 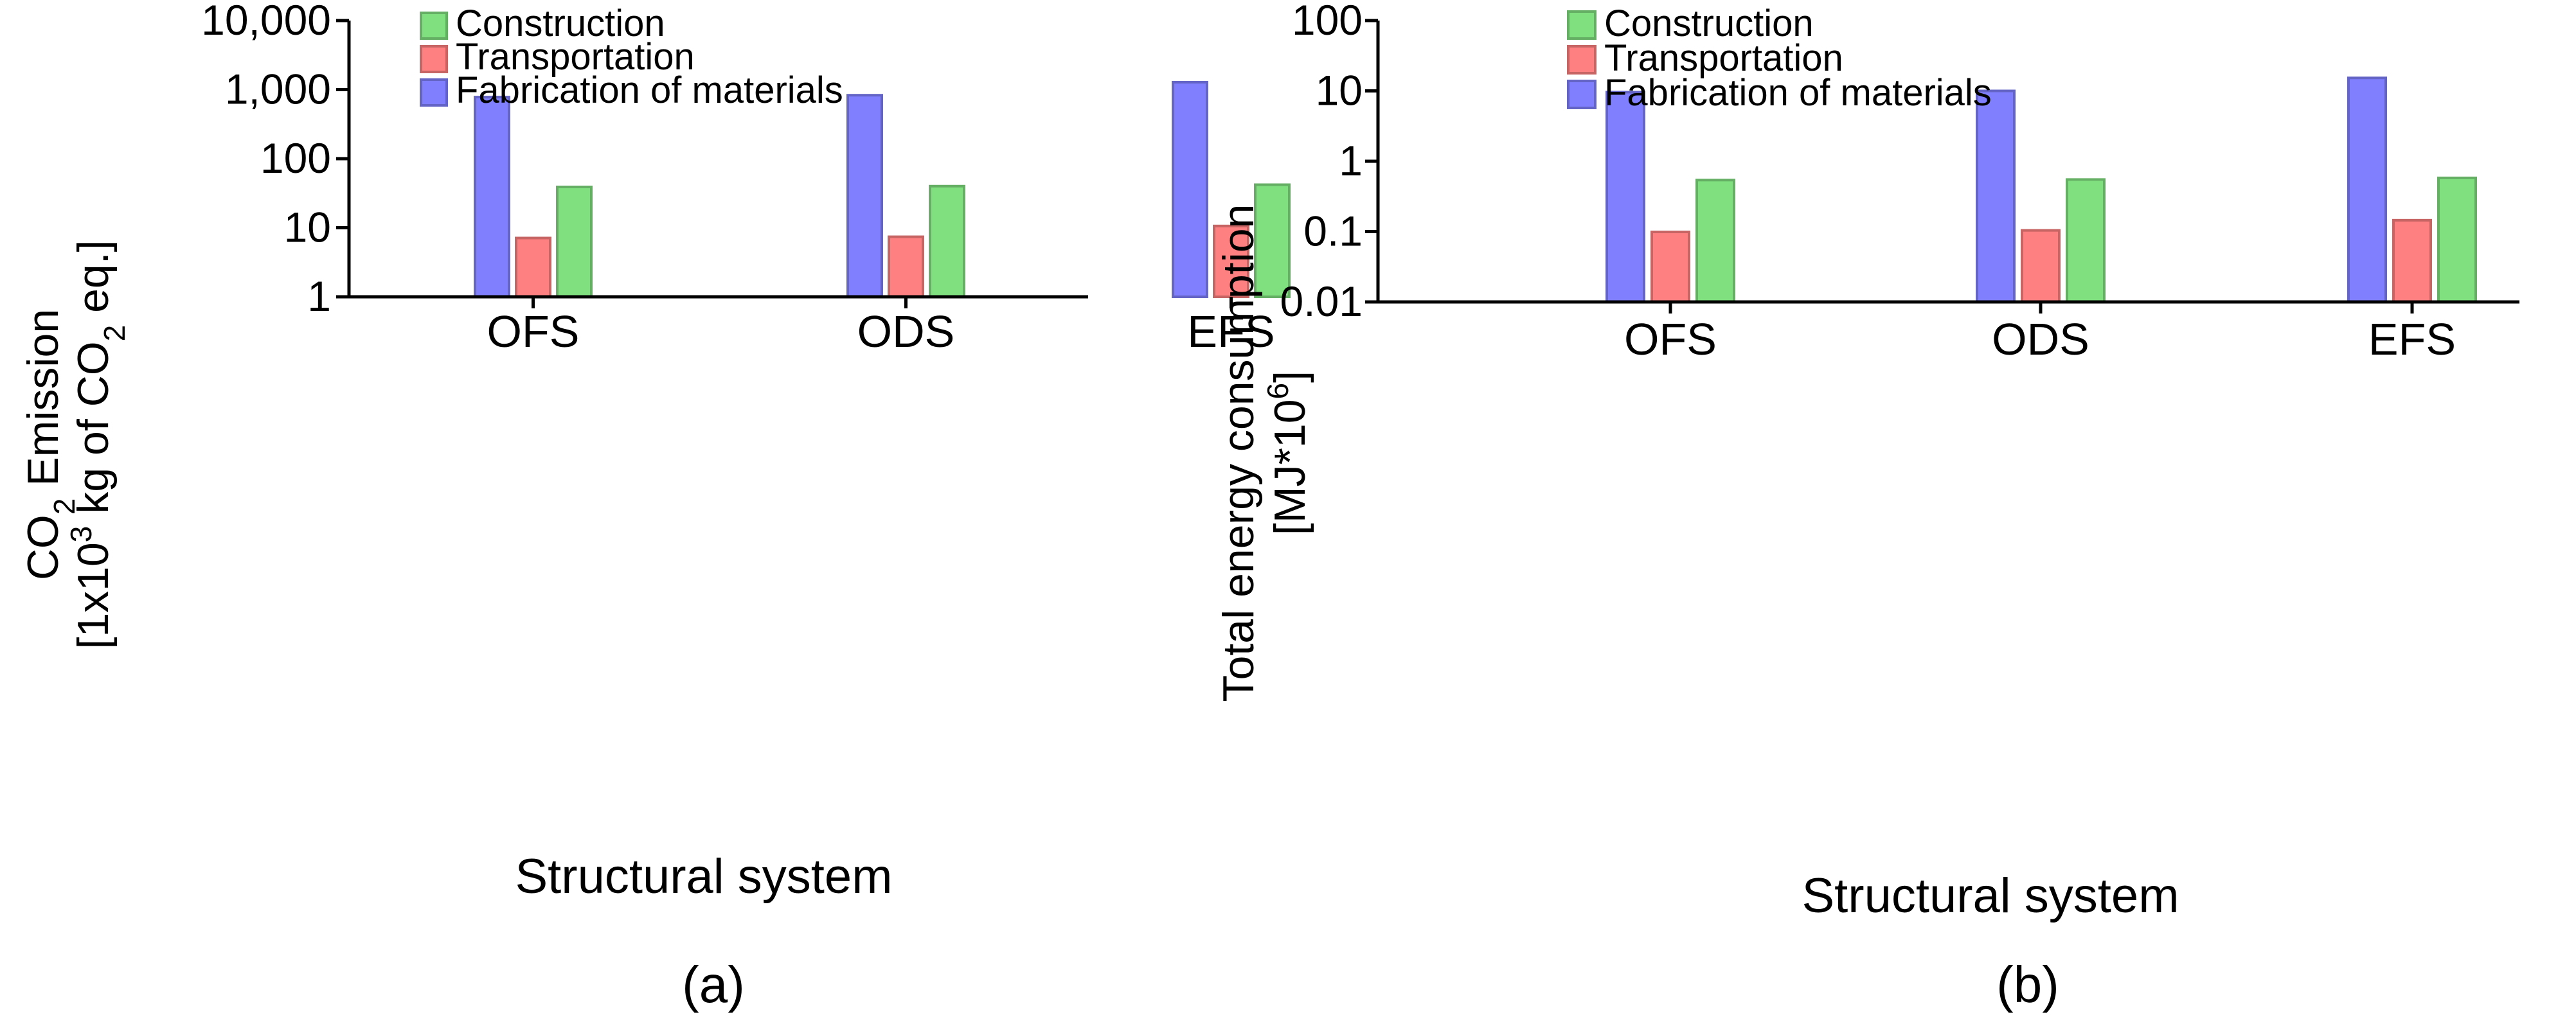 I want to click on x-tick-label-a-0: OFS, so click(x=533, y=331).